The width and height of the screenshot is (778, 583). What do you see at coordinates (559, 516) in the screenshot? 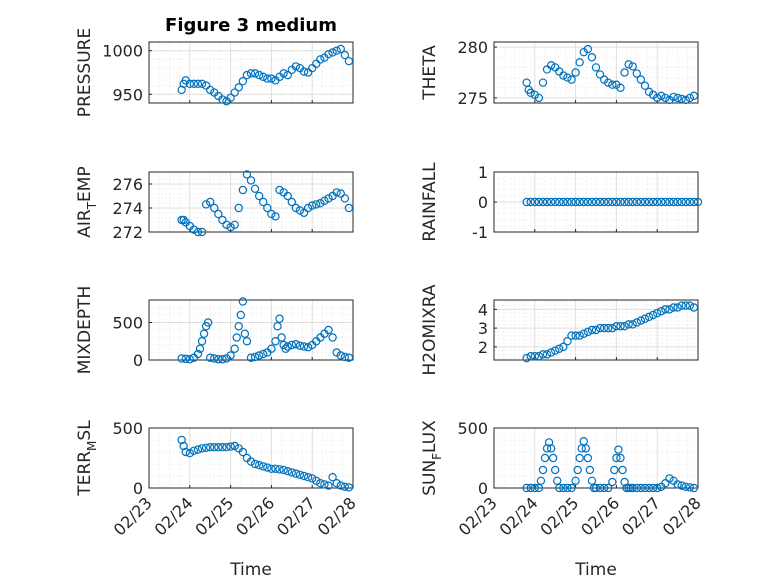
I see `x-tick-label: 02/25` at bounding box center [559, 516].